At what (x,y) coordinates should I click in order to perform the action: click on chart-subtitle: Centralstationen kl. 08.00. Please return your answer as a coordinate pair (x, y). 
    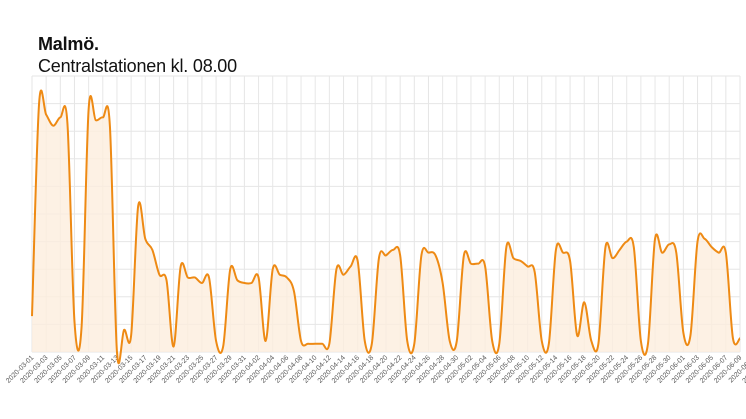
    Looking at the image, I should click on (137, 66).